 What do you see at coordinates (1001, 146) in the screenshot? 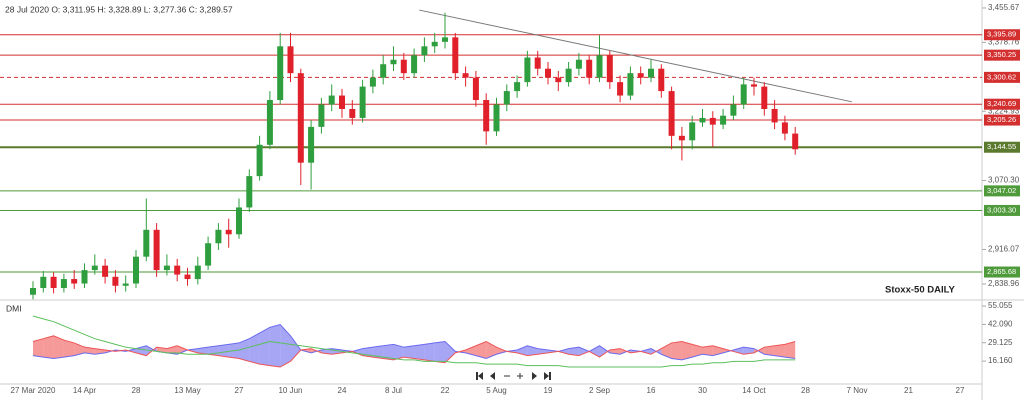
I see `level-label: 3,144.55` at bounding box center [1001, 146].